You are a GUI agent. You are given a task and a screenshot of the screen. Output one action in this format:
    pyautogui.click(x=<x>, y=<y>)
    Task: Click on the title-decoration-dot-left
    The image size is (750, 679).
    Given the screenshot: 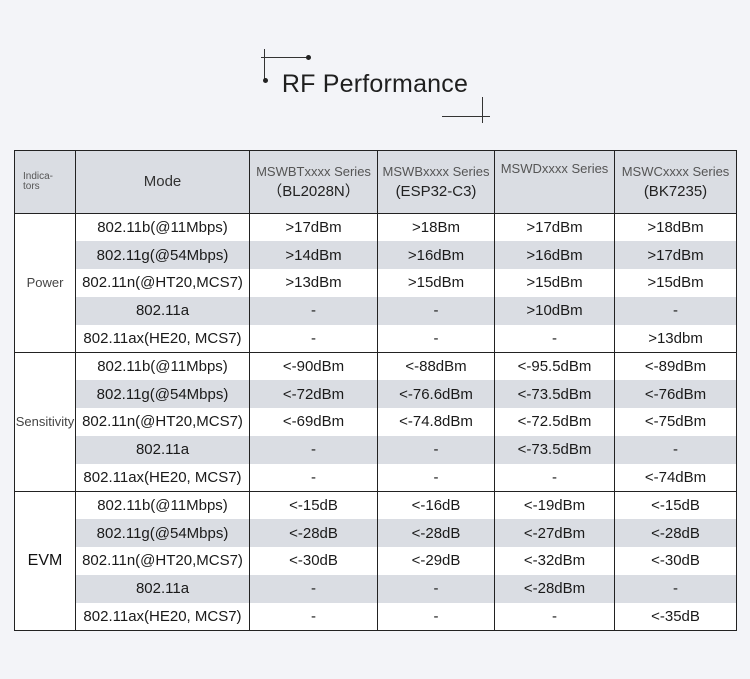 What is the action you would take?
    pyautogui.click(x=265, y=80)
    